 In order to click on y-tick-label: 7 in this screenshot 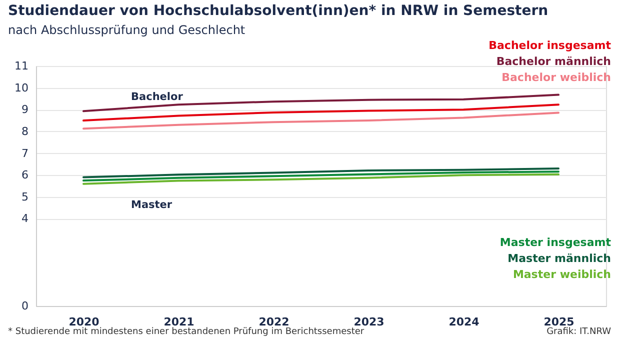, I will do `click(25, 153)`.